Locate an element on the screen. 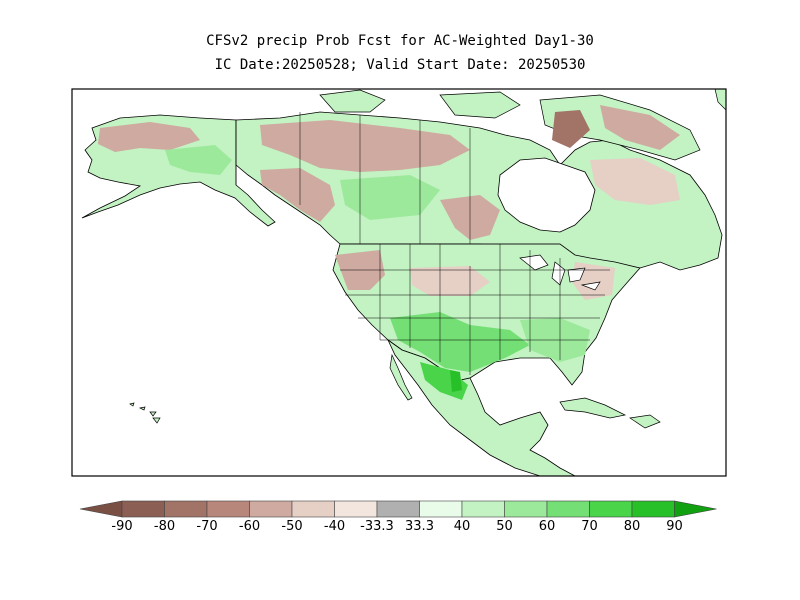 The image size is (800, 600). canada-dry-north is located at coordinates (365, 146).